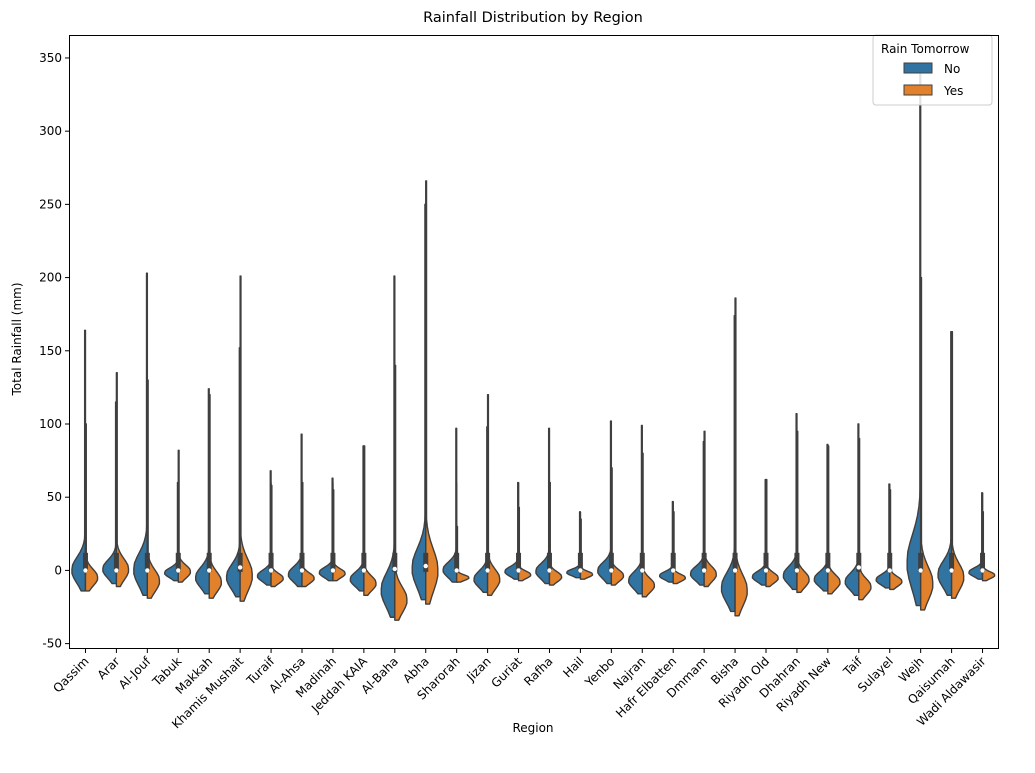 This screenshot has height=773, width=1035. I want to click on y-tick-label: 250, so click(50, 204).